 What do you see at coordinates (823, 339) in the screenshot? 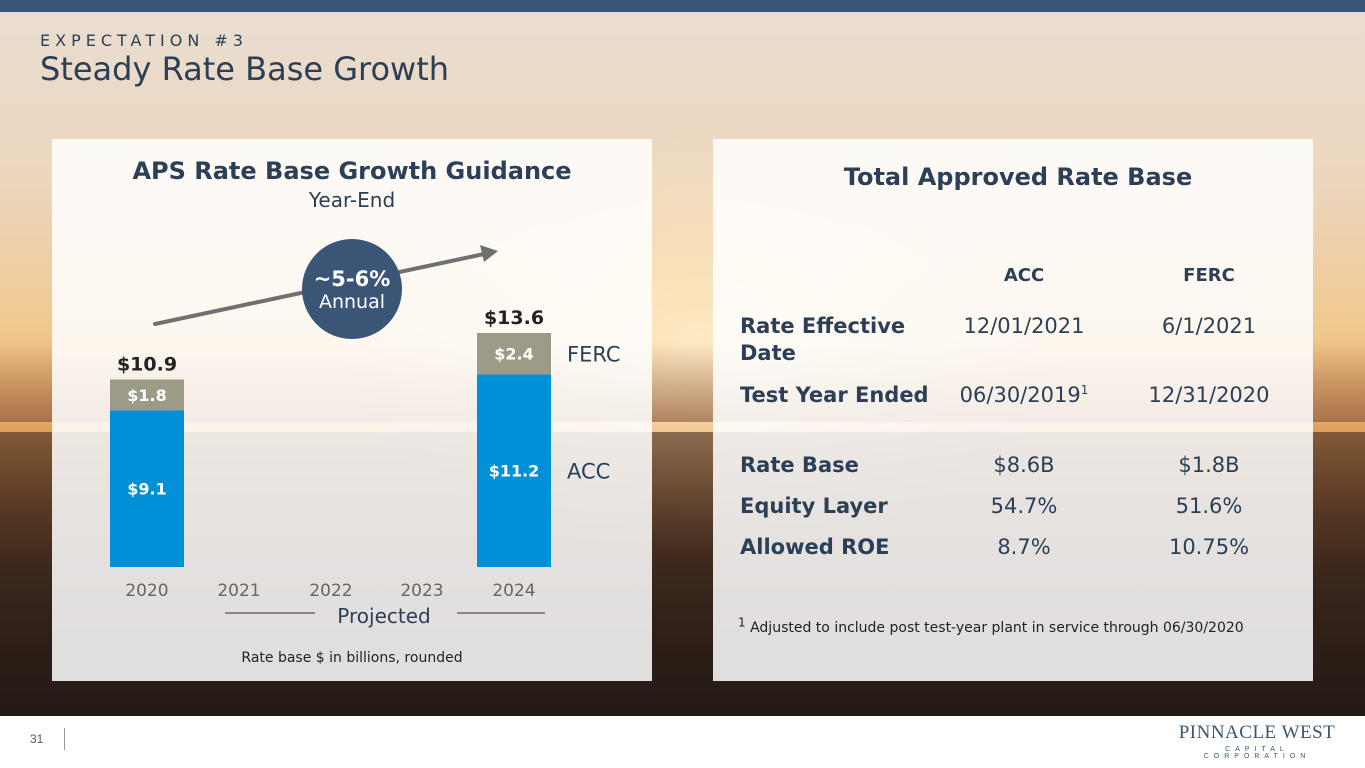
I see `row-label-rate-effective-date: Rate Effective Date` at bounding box center [823, 339].